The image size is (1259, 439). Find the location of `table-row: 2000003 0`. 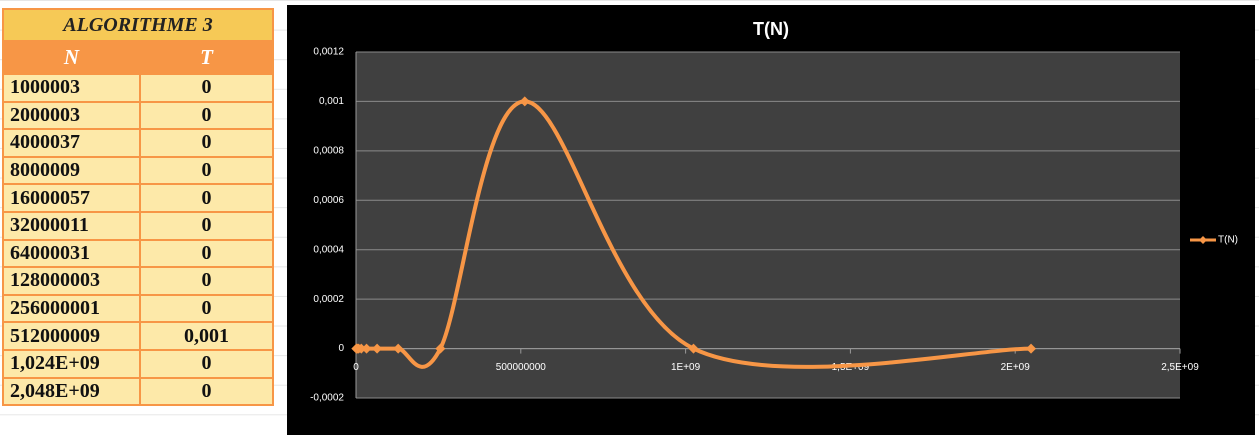

table-row: 2000003 0 is located at coordinates (138, 115).